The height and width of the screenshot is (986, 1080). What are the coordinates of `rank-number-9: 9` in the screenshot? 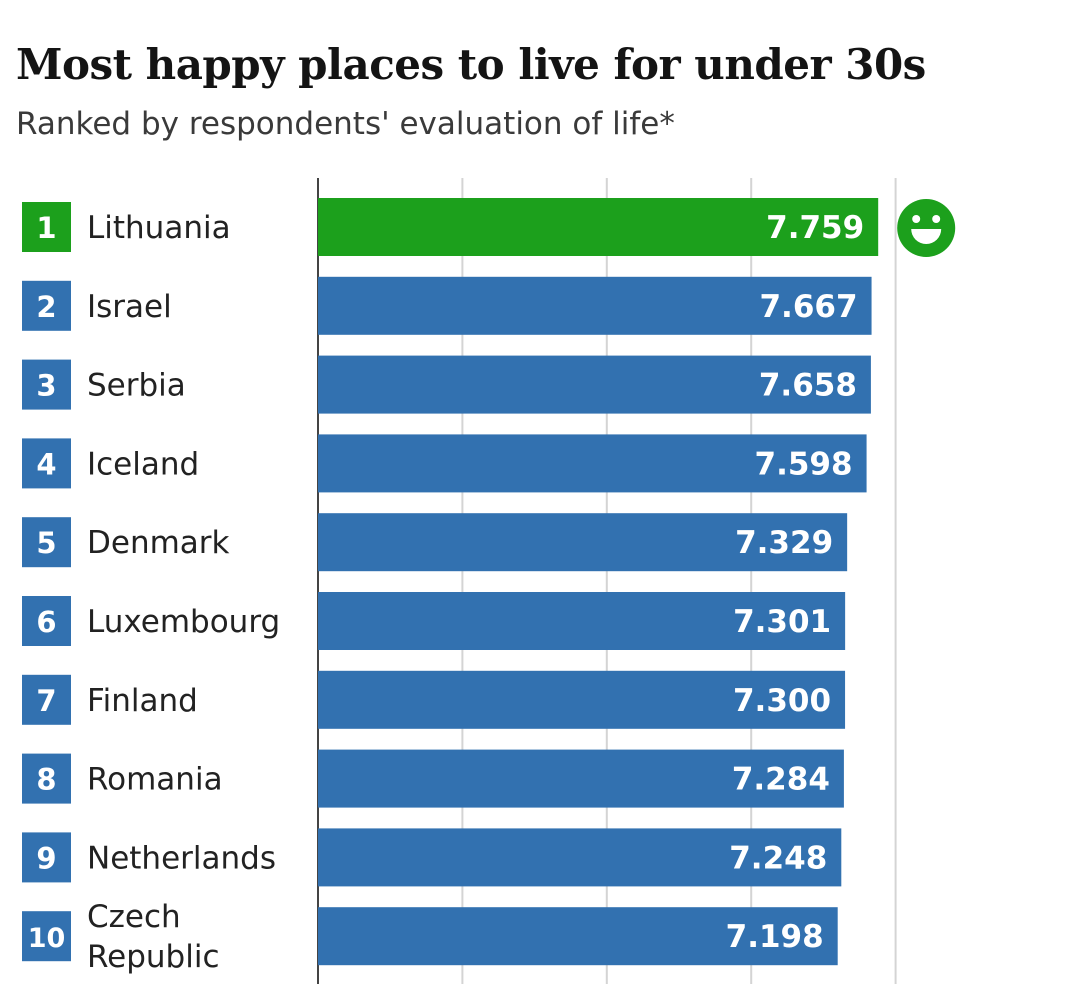 It's located at (46, 858).